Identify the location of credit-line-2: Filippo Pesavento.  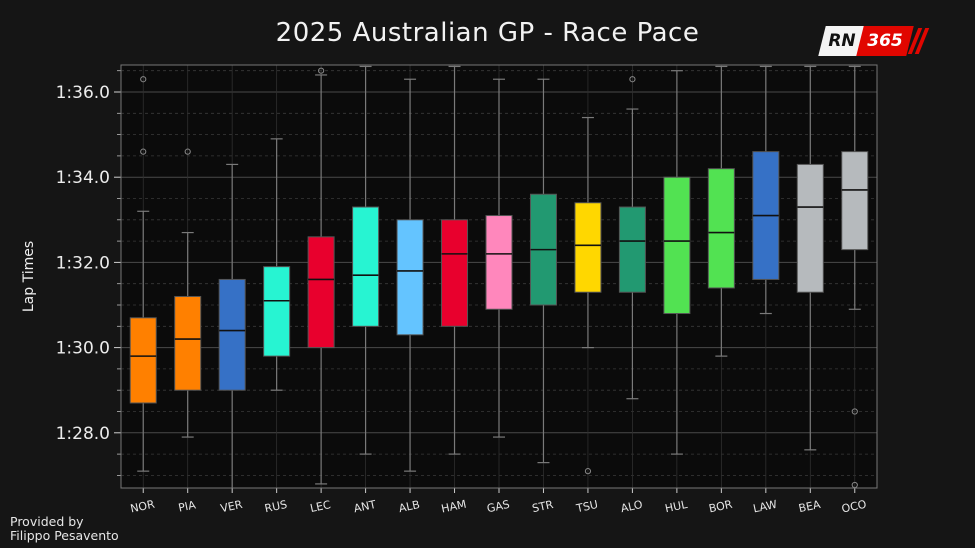
(64, 535).